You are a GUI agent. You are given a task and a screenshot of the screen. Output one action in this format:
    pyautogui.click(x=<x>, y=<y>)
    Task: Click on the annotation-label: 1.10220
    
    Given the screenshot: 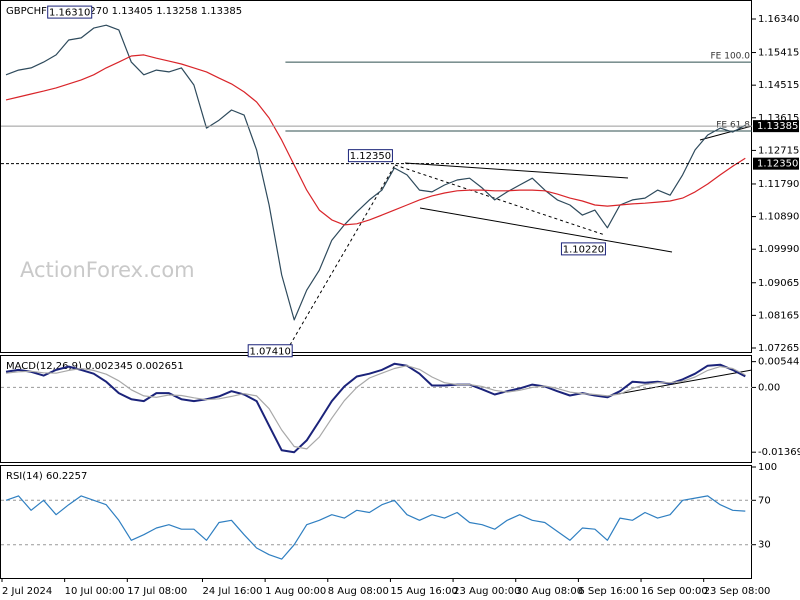 What is the action you would take?
    pyautogui.click(x=583, y=249)
    